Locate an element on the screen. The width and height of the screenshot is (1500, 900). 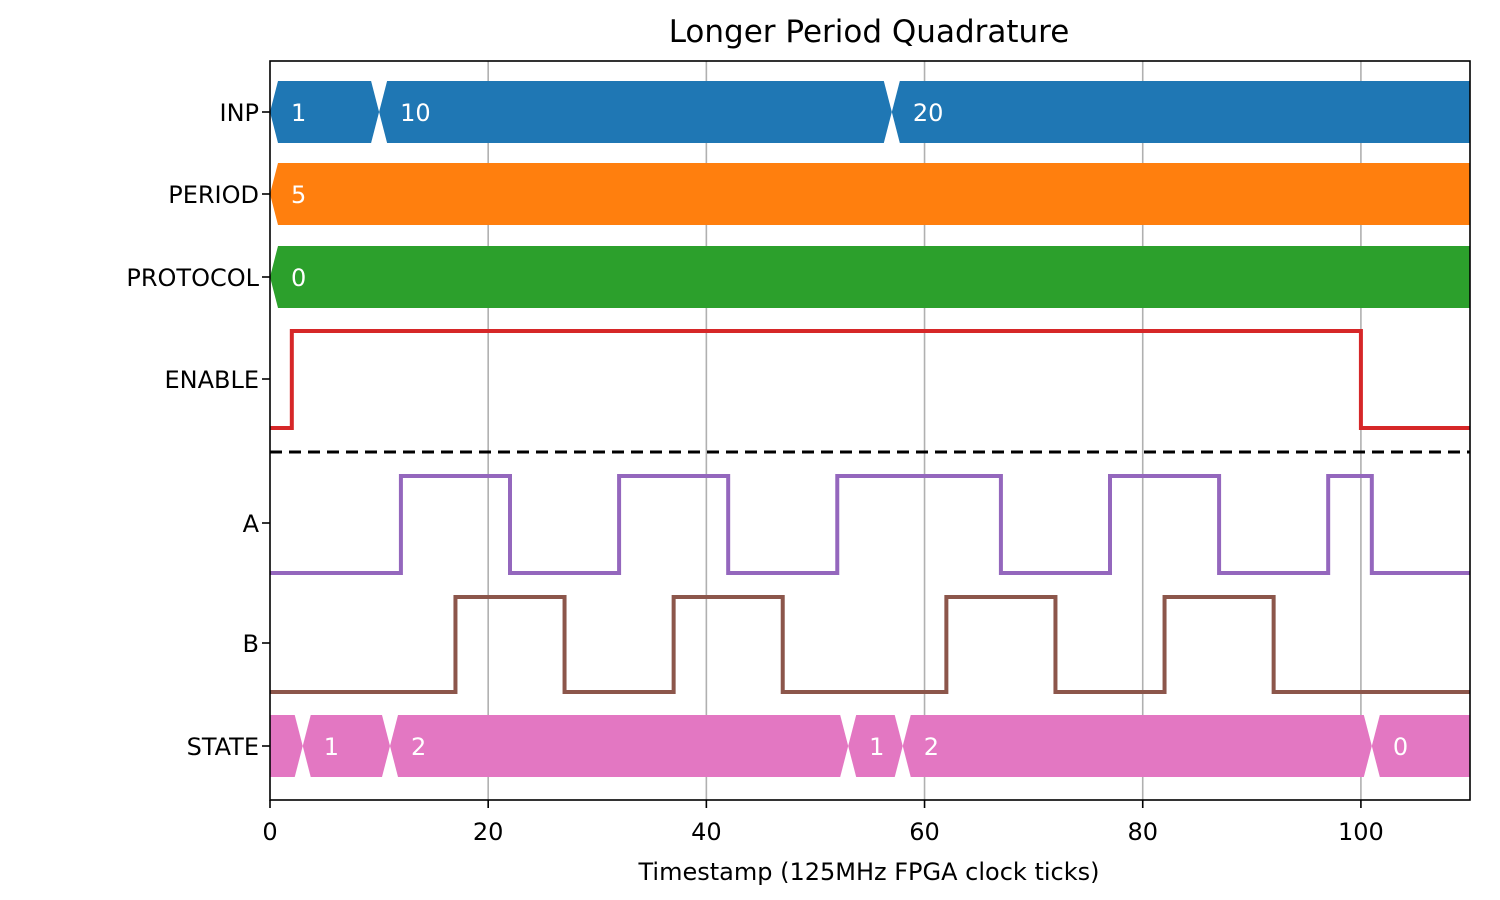
bus-value-state-1: 1 is located at coordinates (331, 747).